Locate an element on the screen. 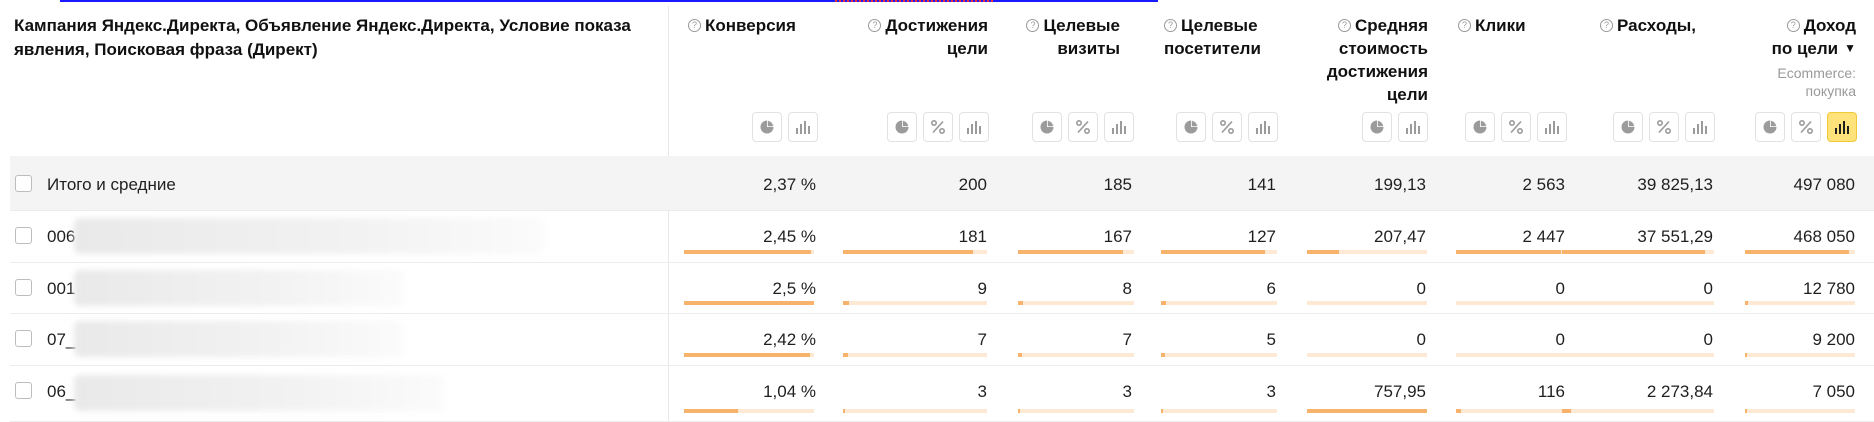 The height and width of the screenshot is (422, 1874). sort-desc-icon: ▼ is located at coordinates (1850, 48).